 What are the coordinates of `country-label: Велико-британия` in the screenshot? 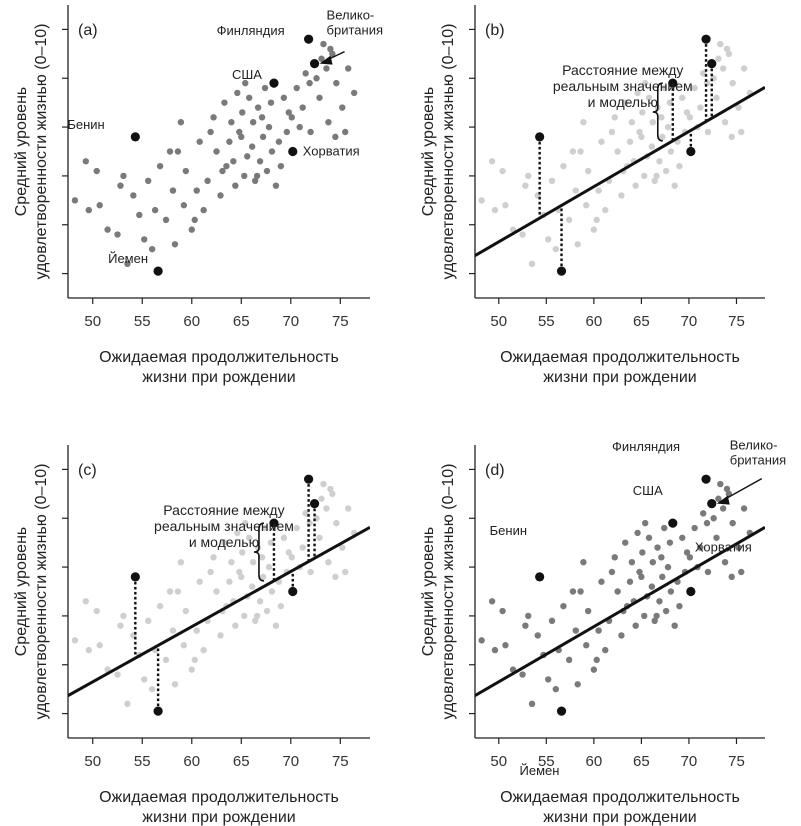 It's located at (355, 23).